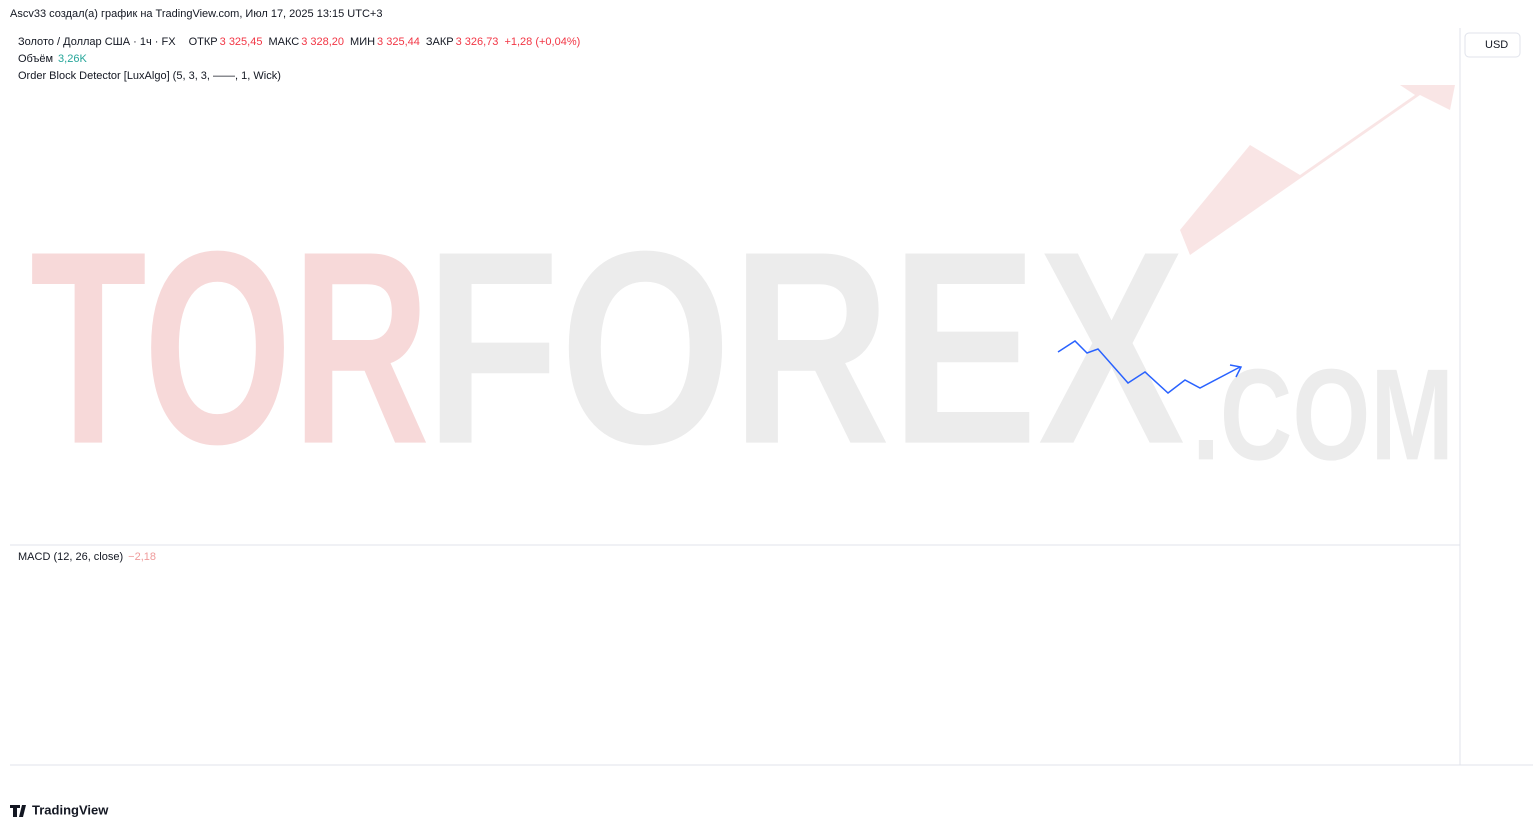 The image size is (1533, 828). I want to click on macd-title: MACD (12, 26, close), so click(70, 557).